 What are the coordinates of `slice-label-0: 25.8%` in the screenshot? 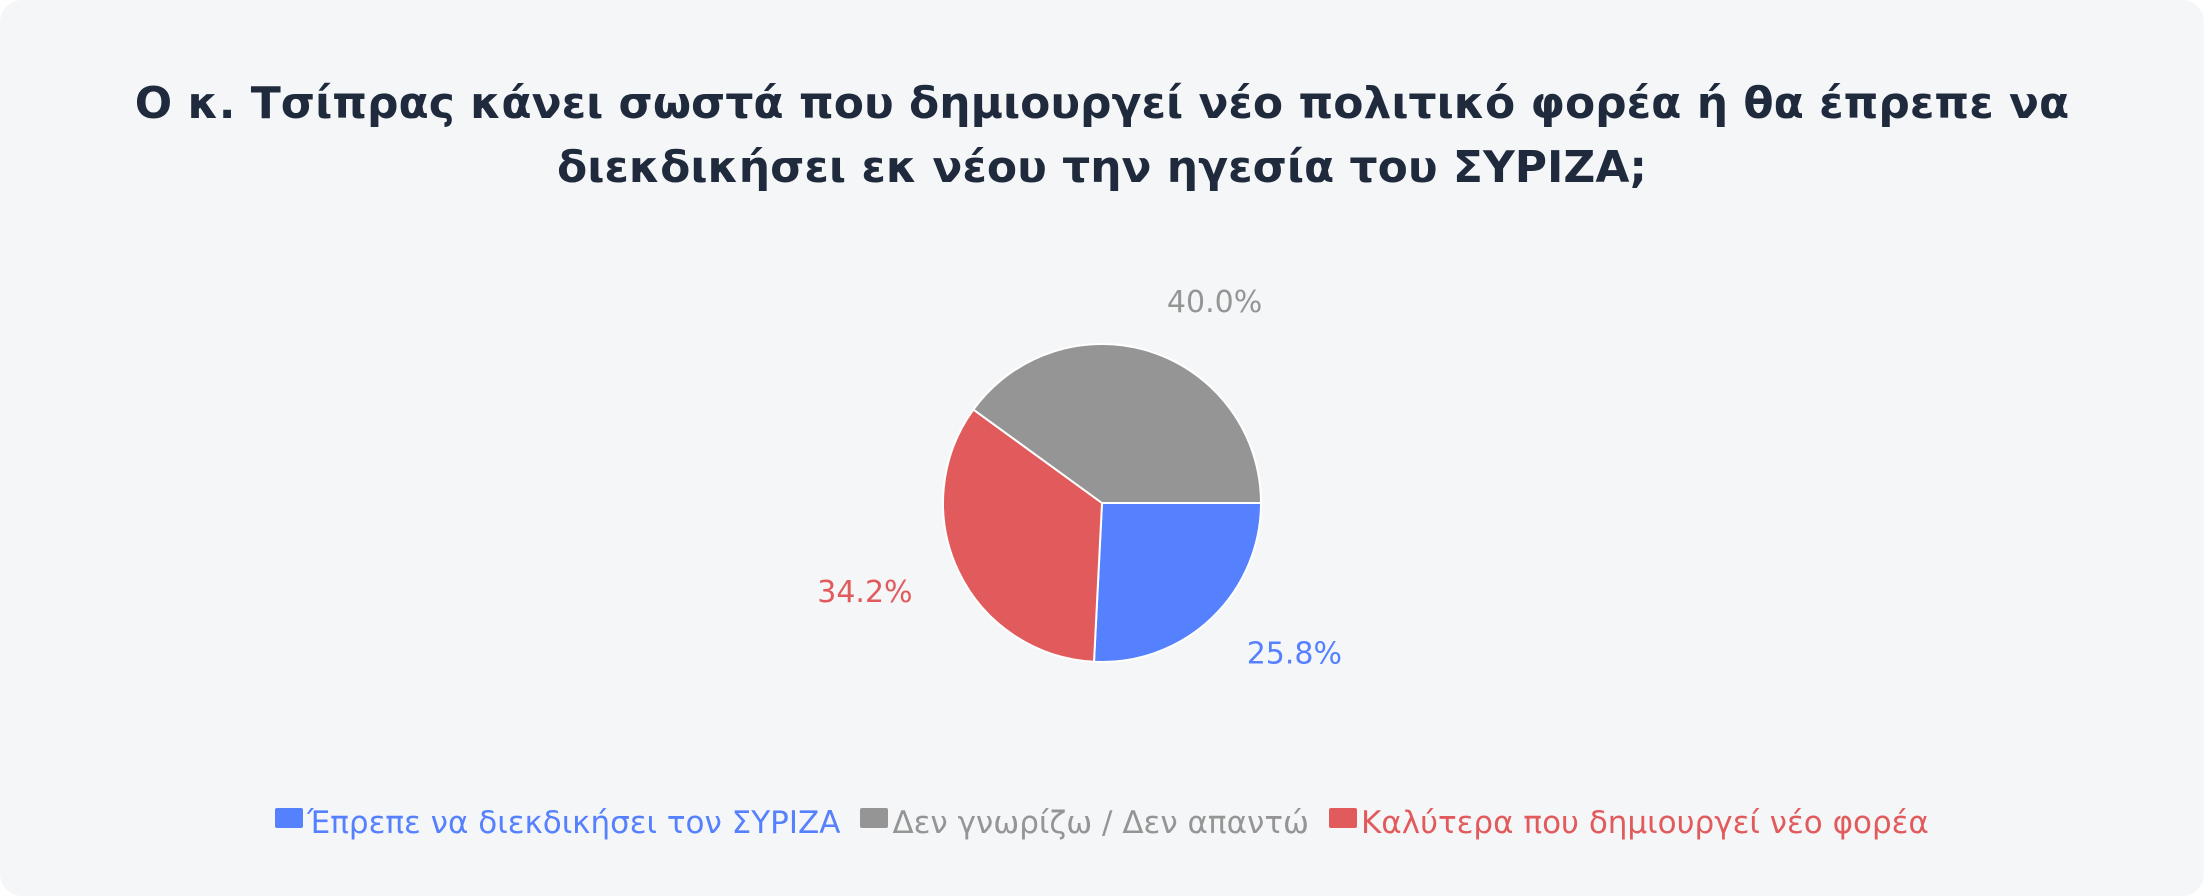 It's located at (1294, 654).